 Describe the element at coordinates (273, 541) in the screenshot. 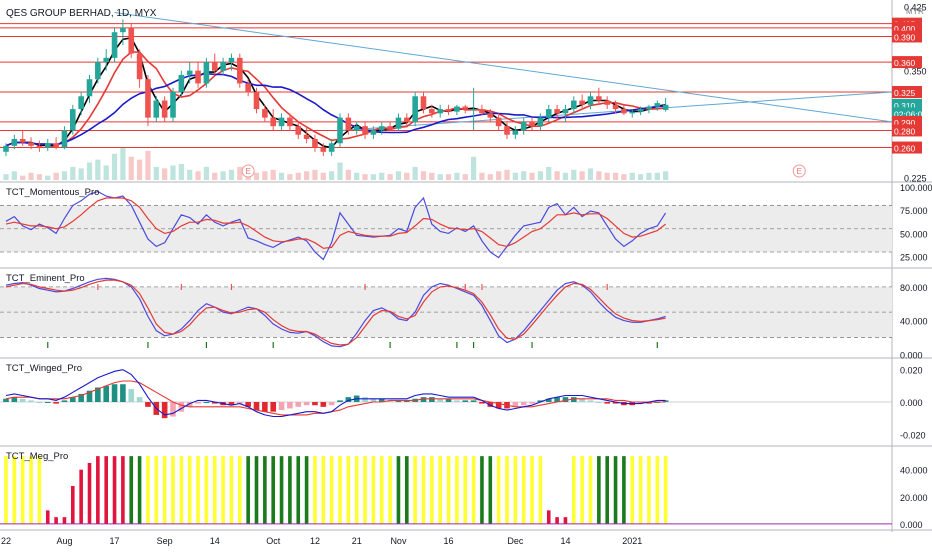

I see `time-axis-tick: Oct` at that location.